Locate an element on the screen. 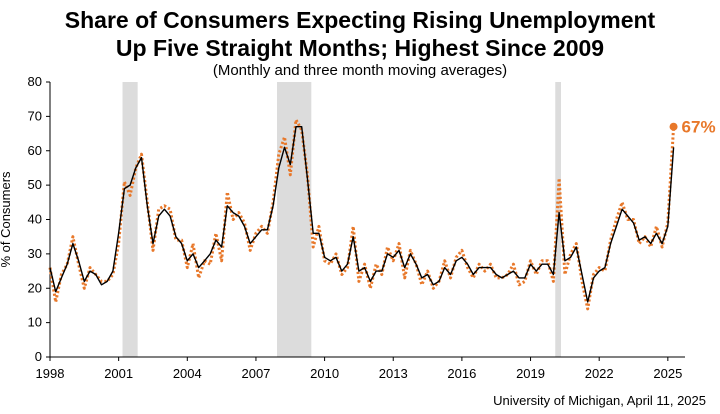 Image resolution: width=720 pixels, height=414 pixels. y-tick-label: 80 is located at coordinates (35, 81).